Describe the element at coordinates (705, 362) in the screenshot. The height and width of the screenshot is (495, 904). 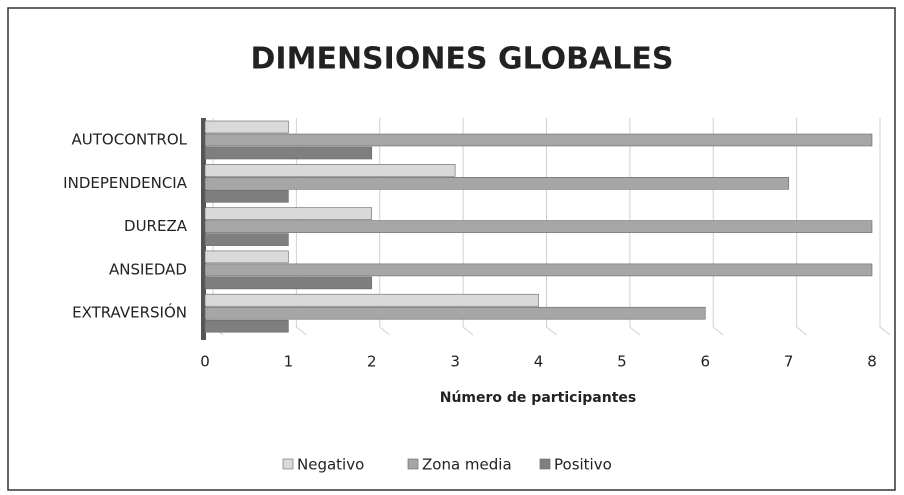
I see `x-tick-label: 6` at that location.